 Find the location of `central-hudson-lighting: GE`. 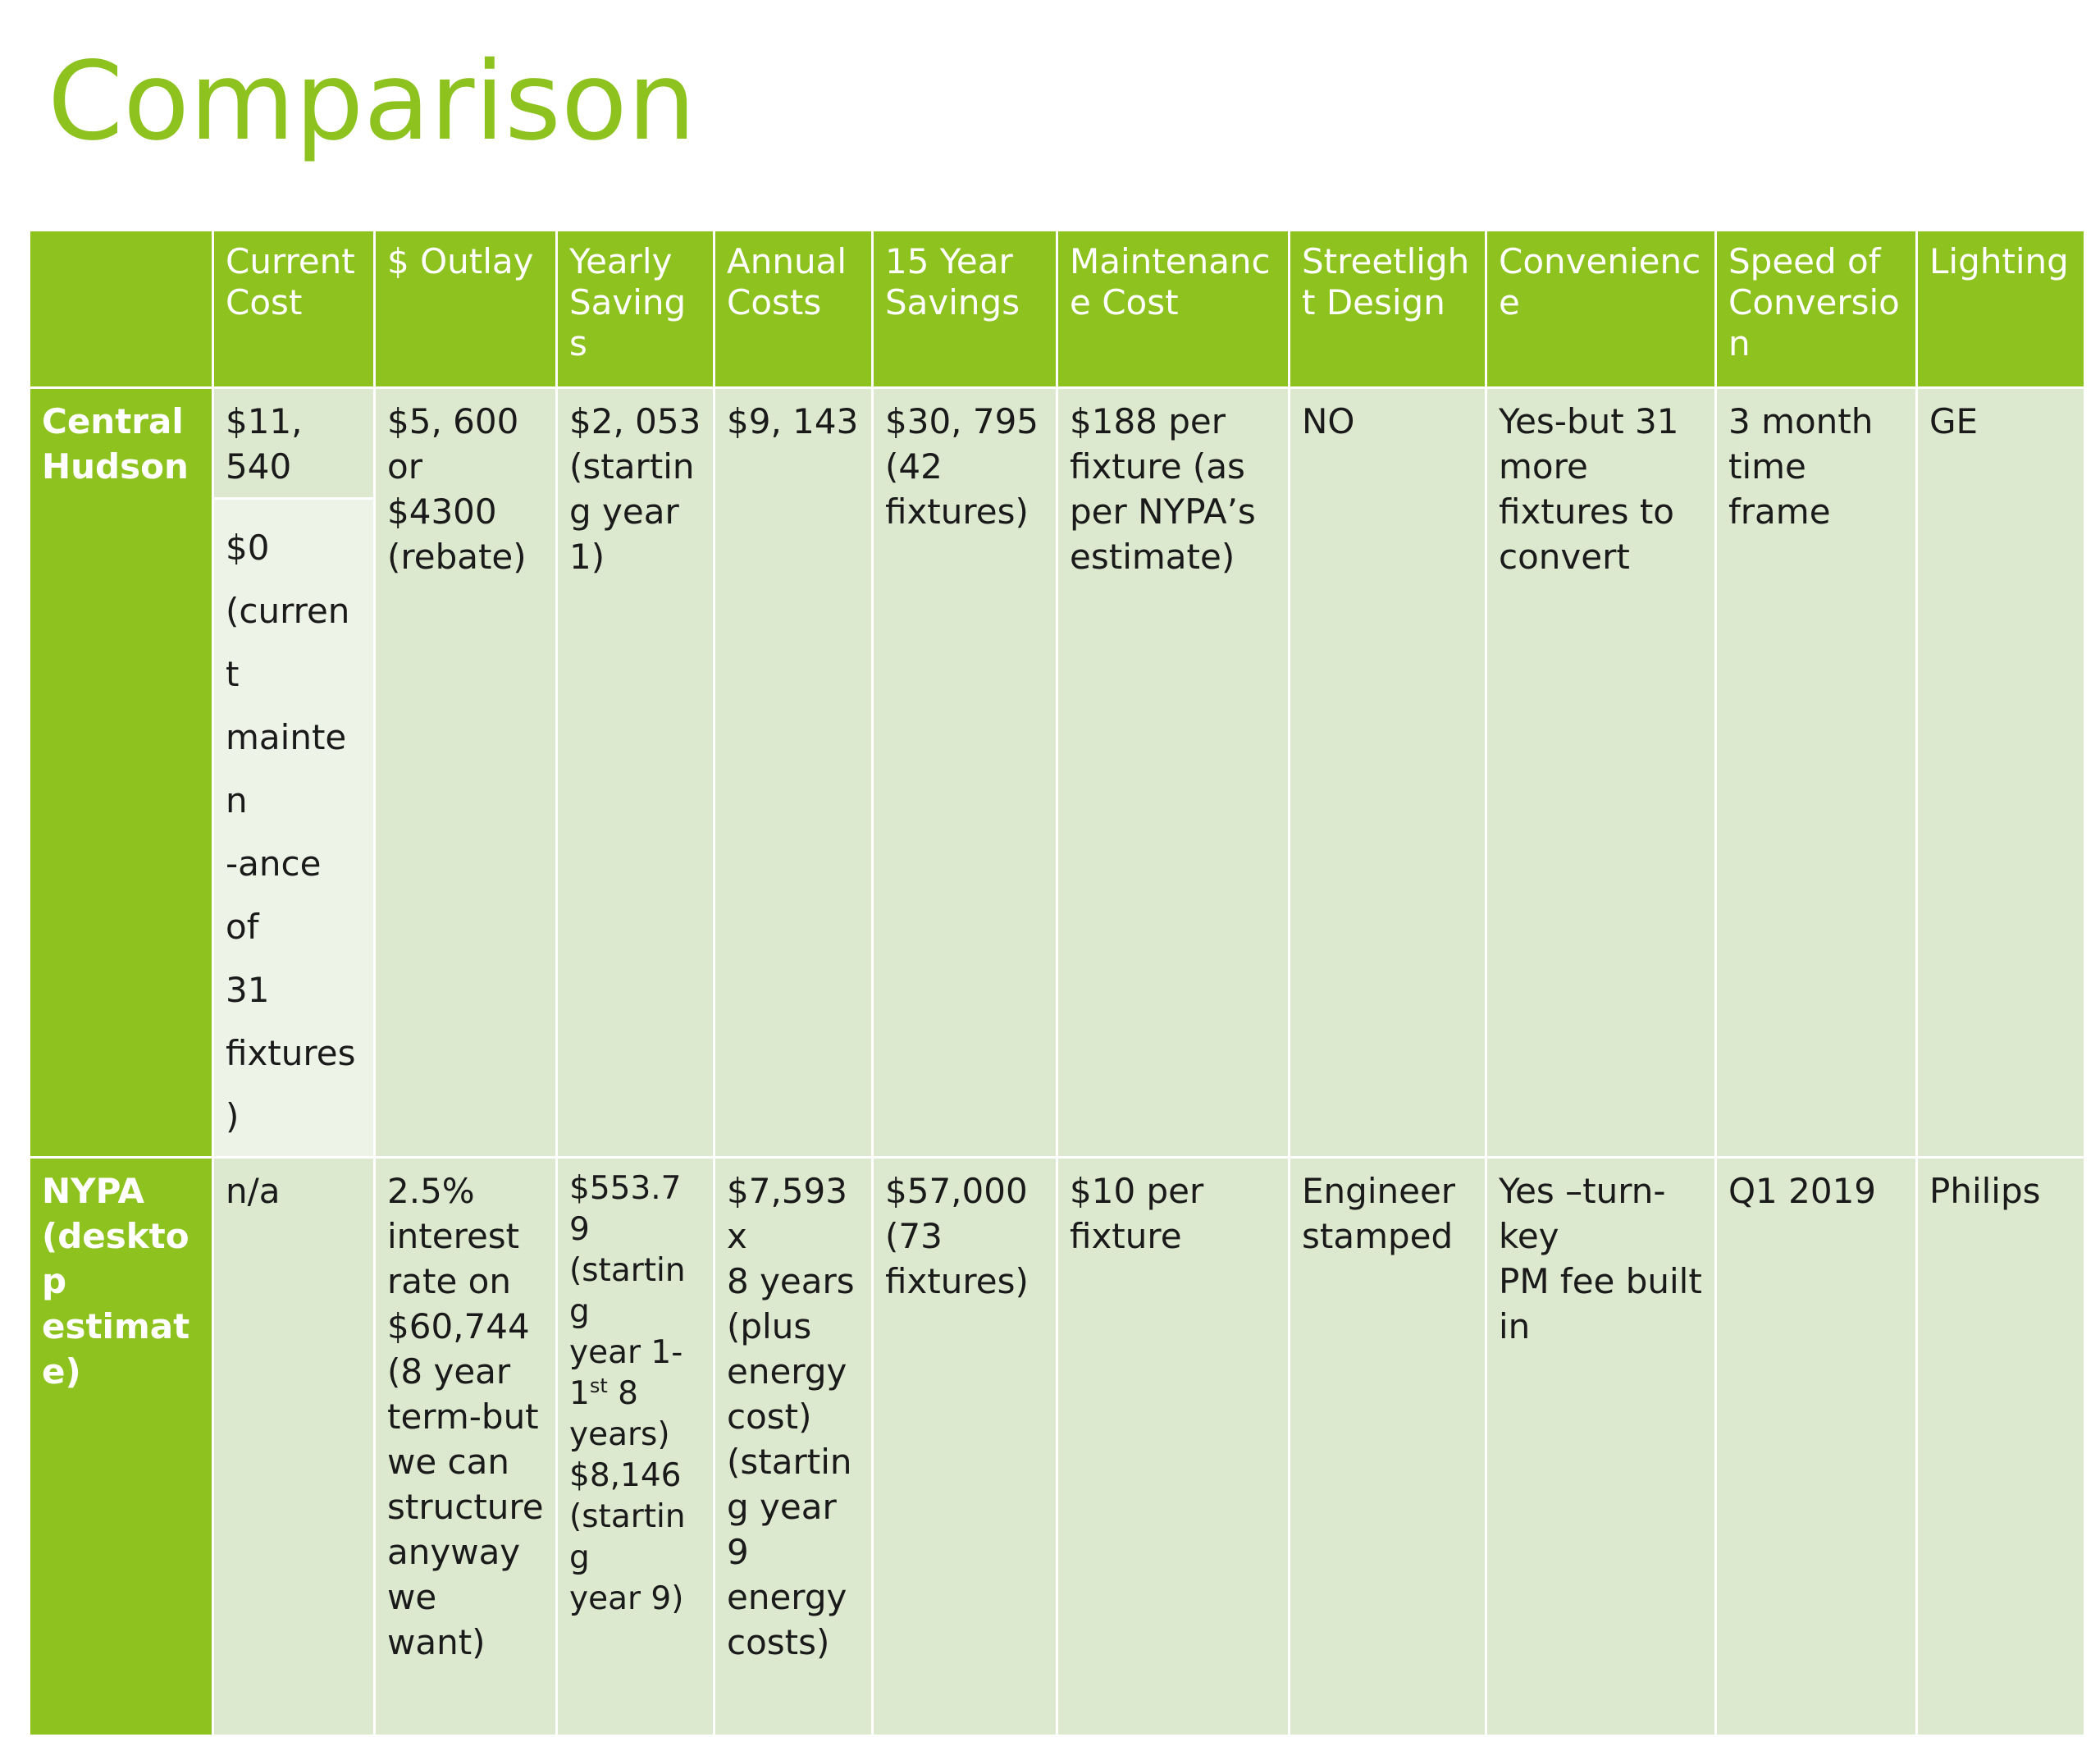

central-hudson-lighting: GE is located at coordinates (2001, 772).